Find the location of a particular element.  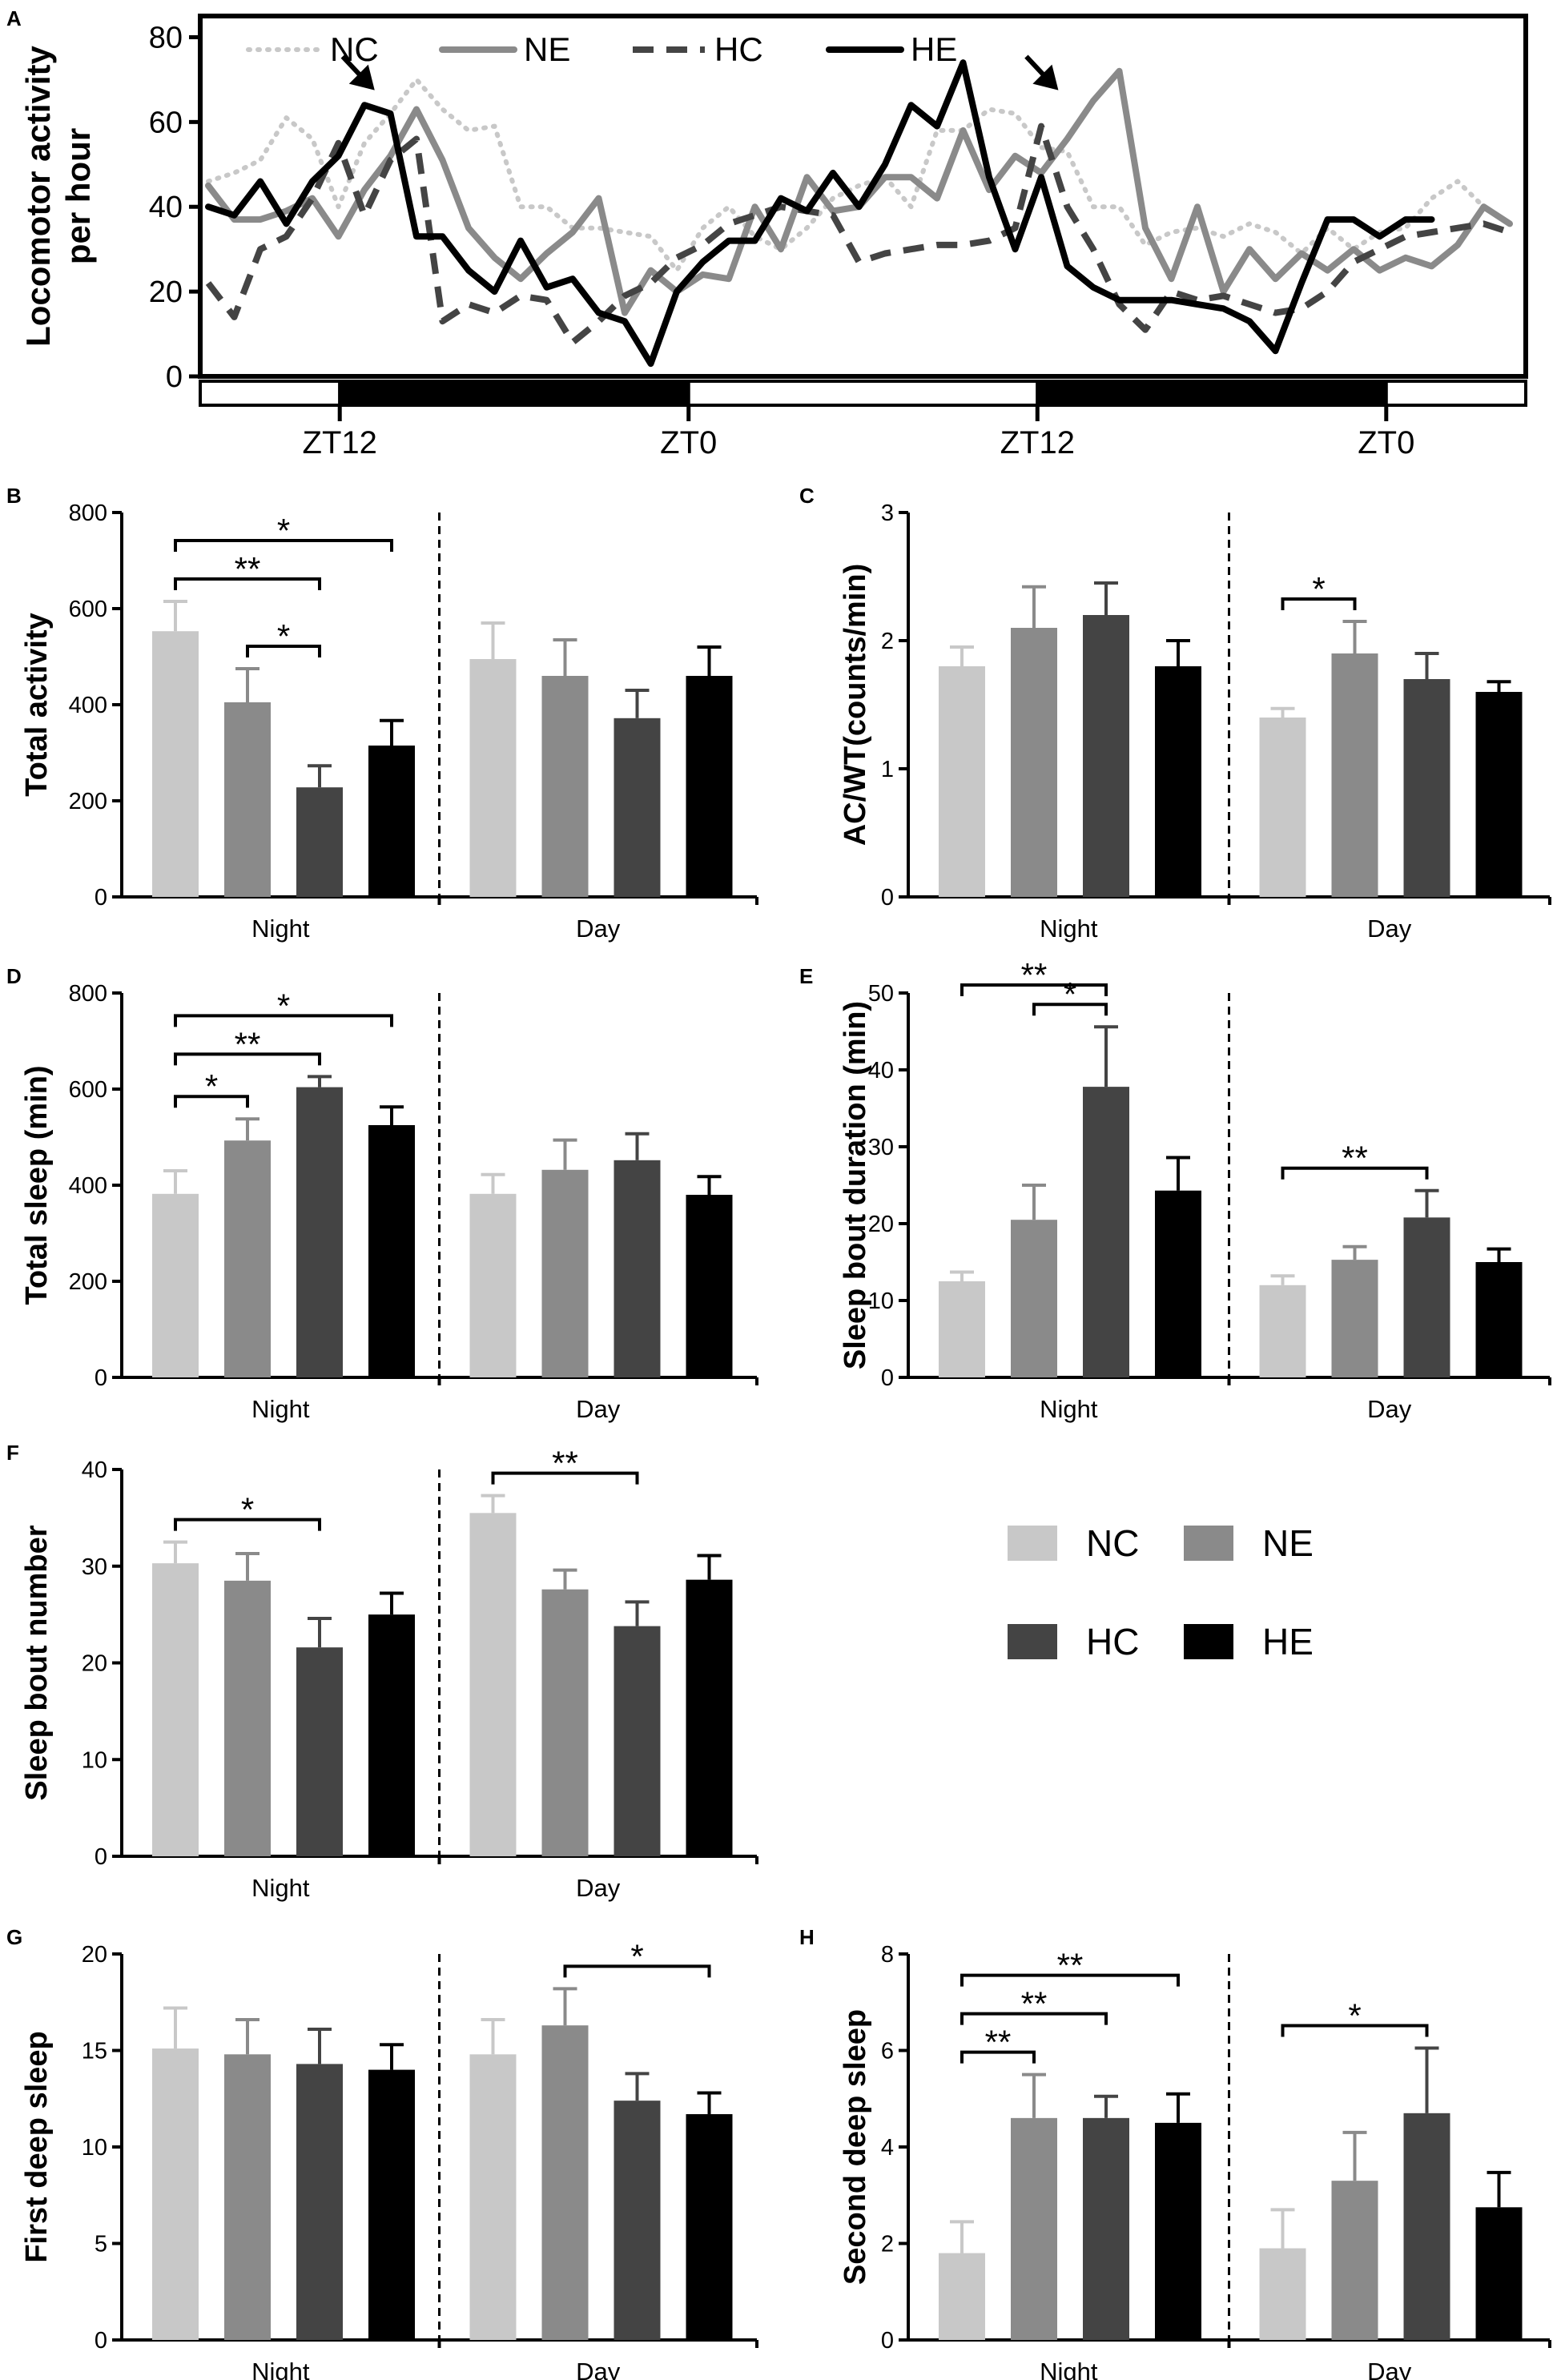

y-tick-label: 40 is located at coordinates (94, 1470).